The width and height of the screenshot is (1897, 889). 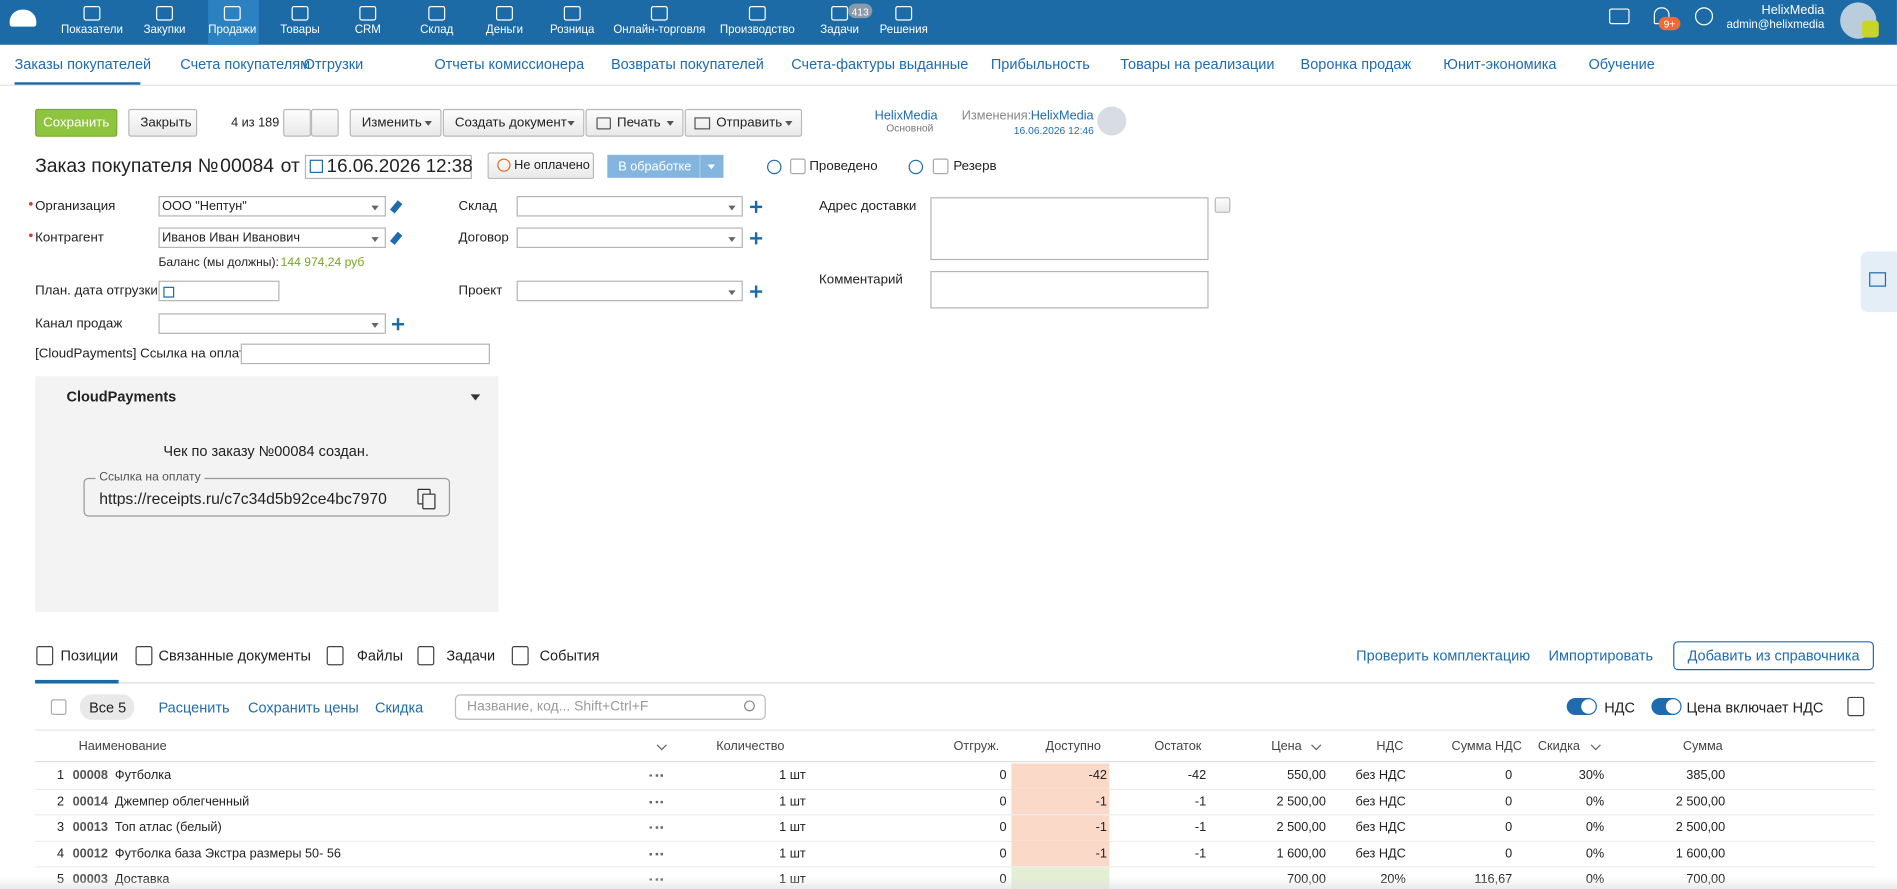 I want to click on required-mark, so click(x=31, y=204).